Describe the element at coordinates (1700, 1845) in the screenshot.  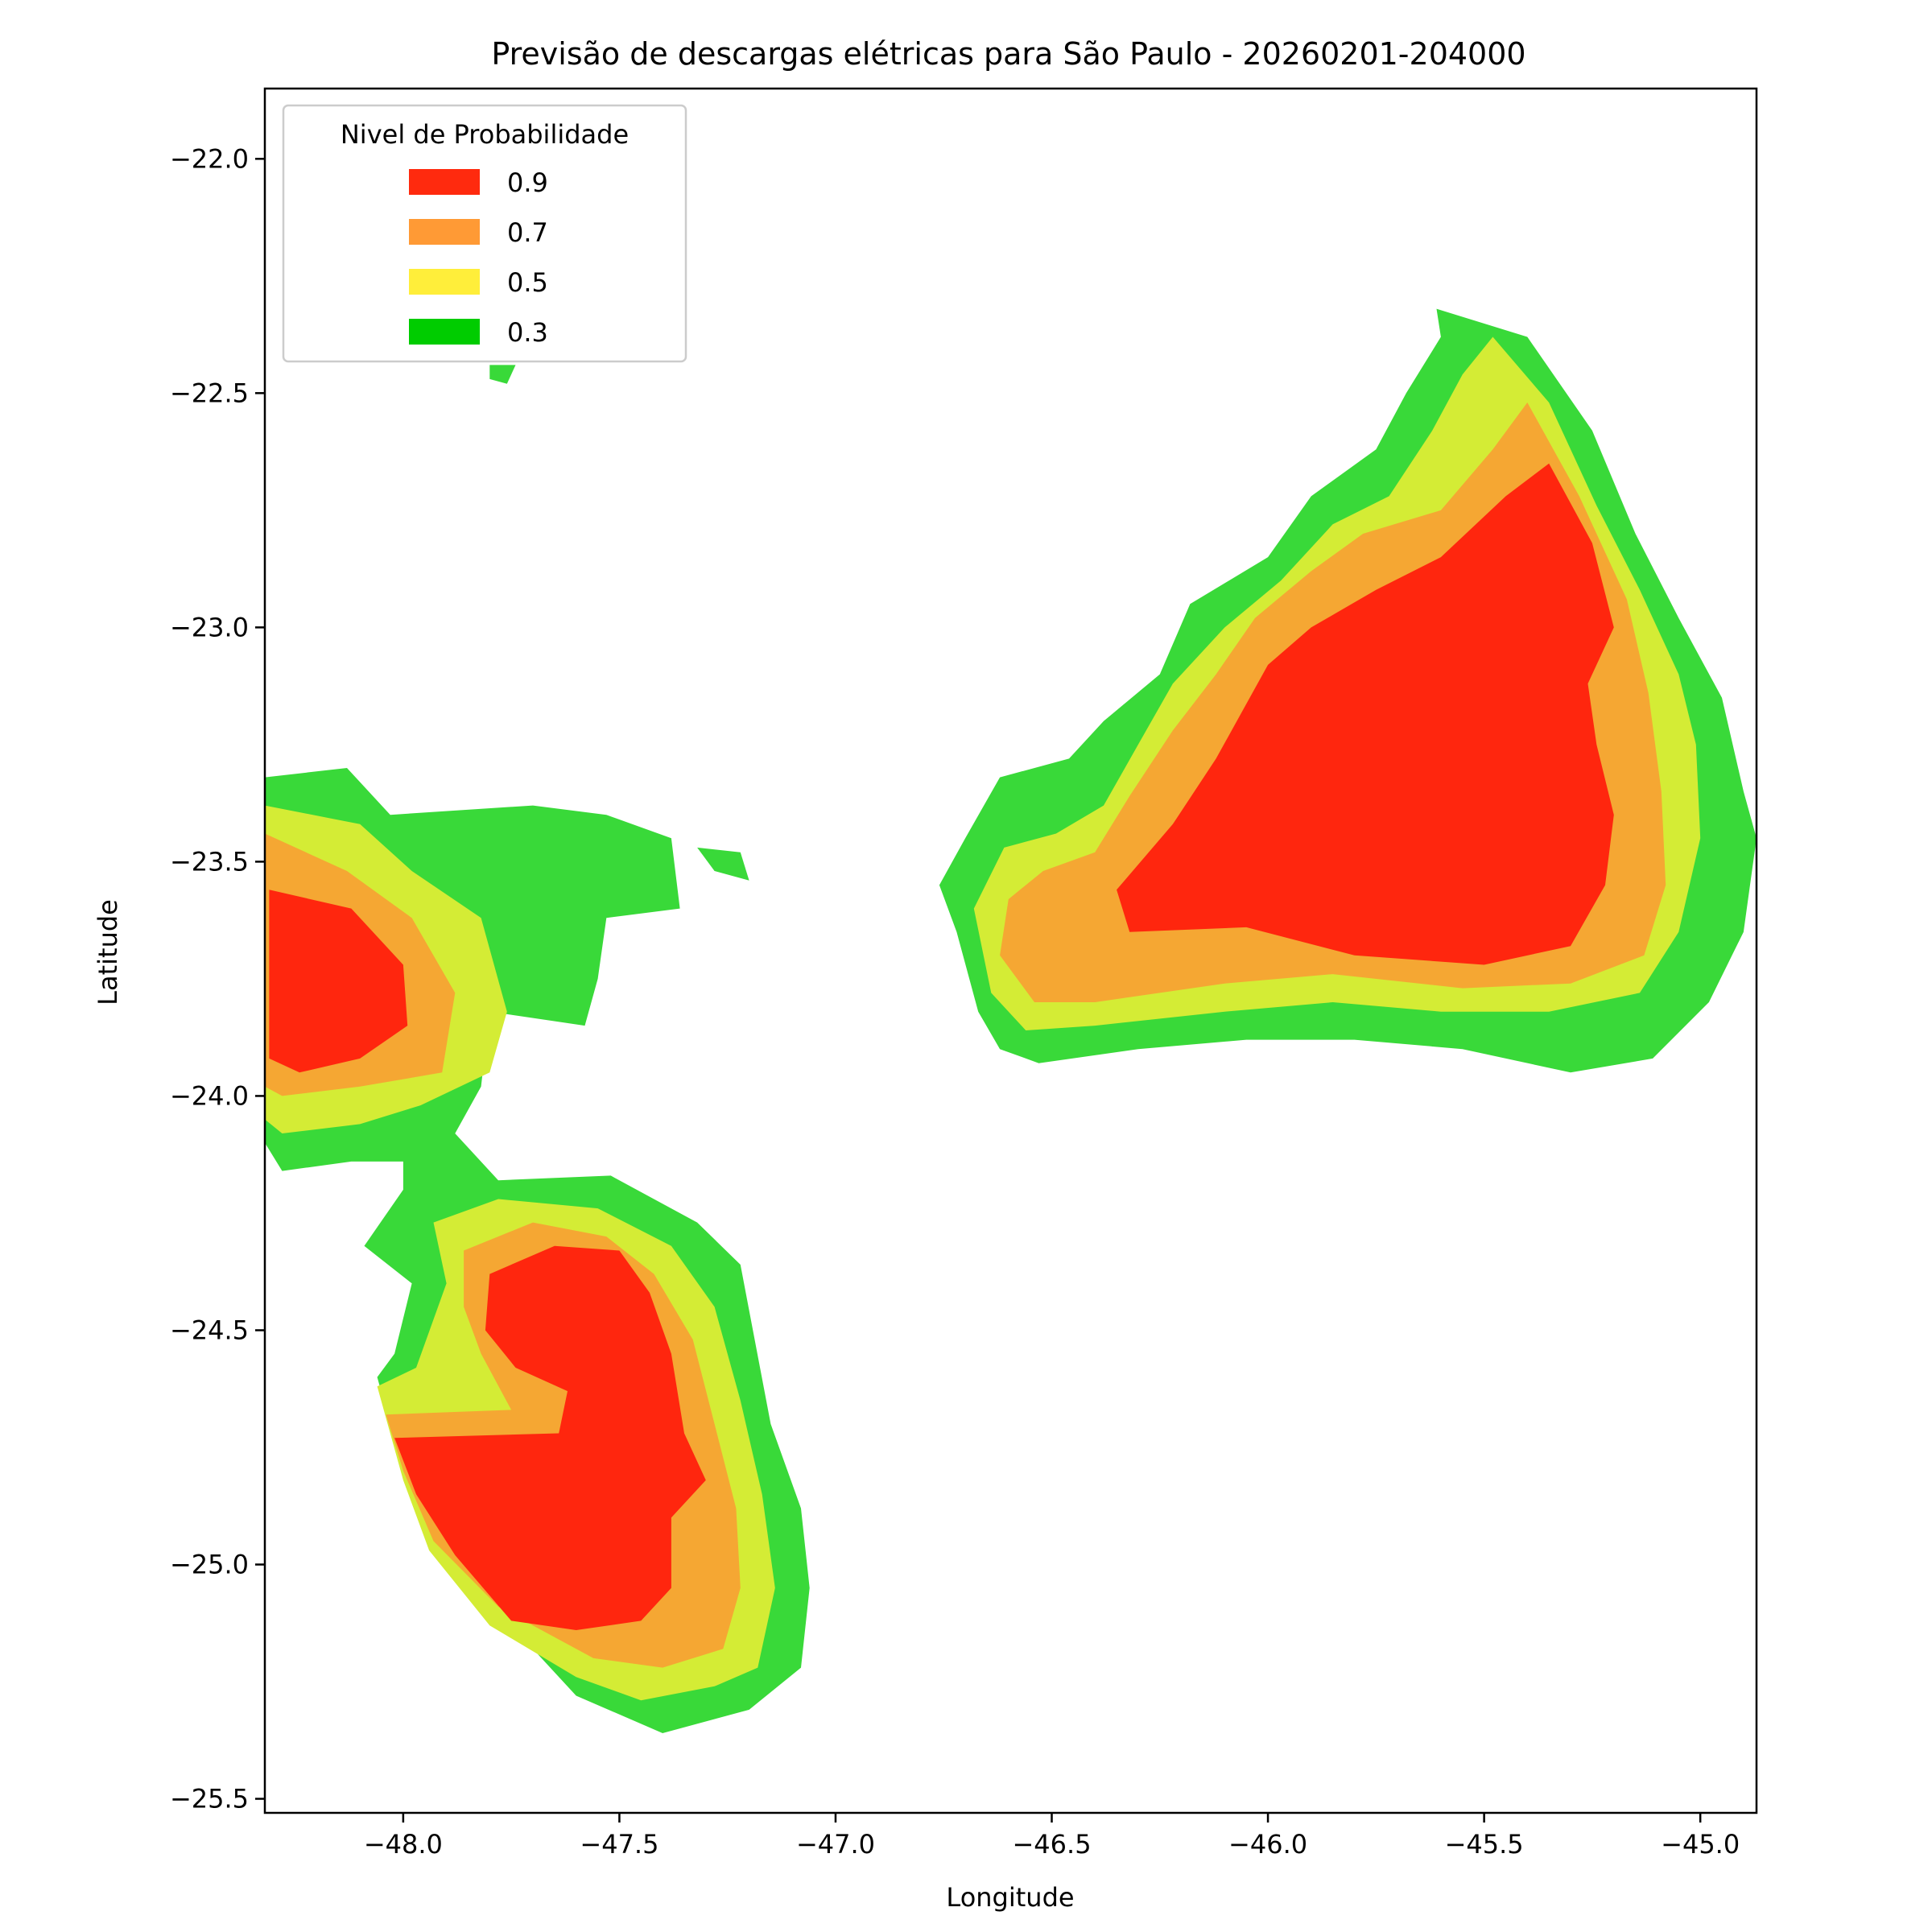
I see `x-tick-label: −45.0` at that location.